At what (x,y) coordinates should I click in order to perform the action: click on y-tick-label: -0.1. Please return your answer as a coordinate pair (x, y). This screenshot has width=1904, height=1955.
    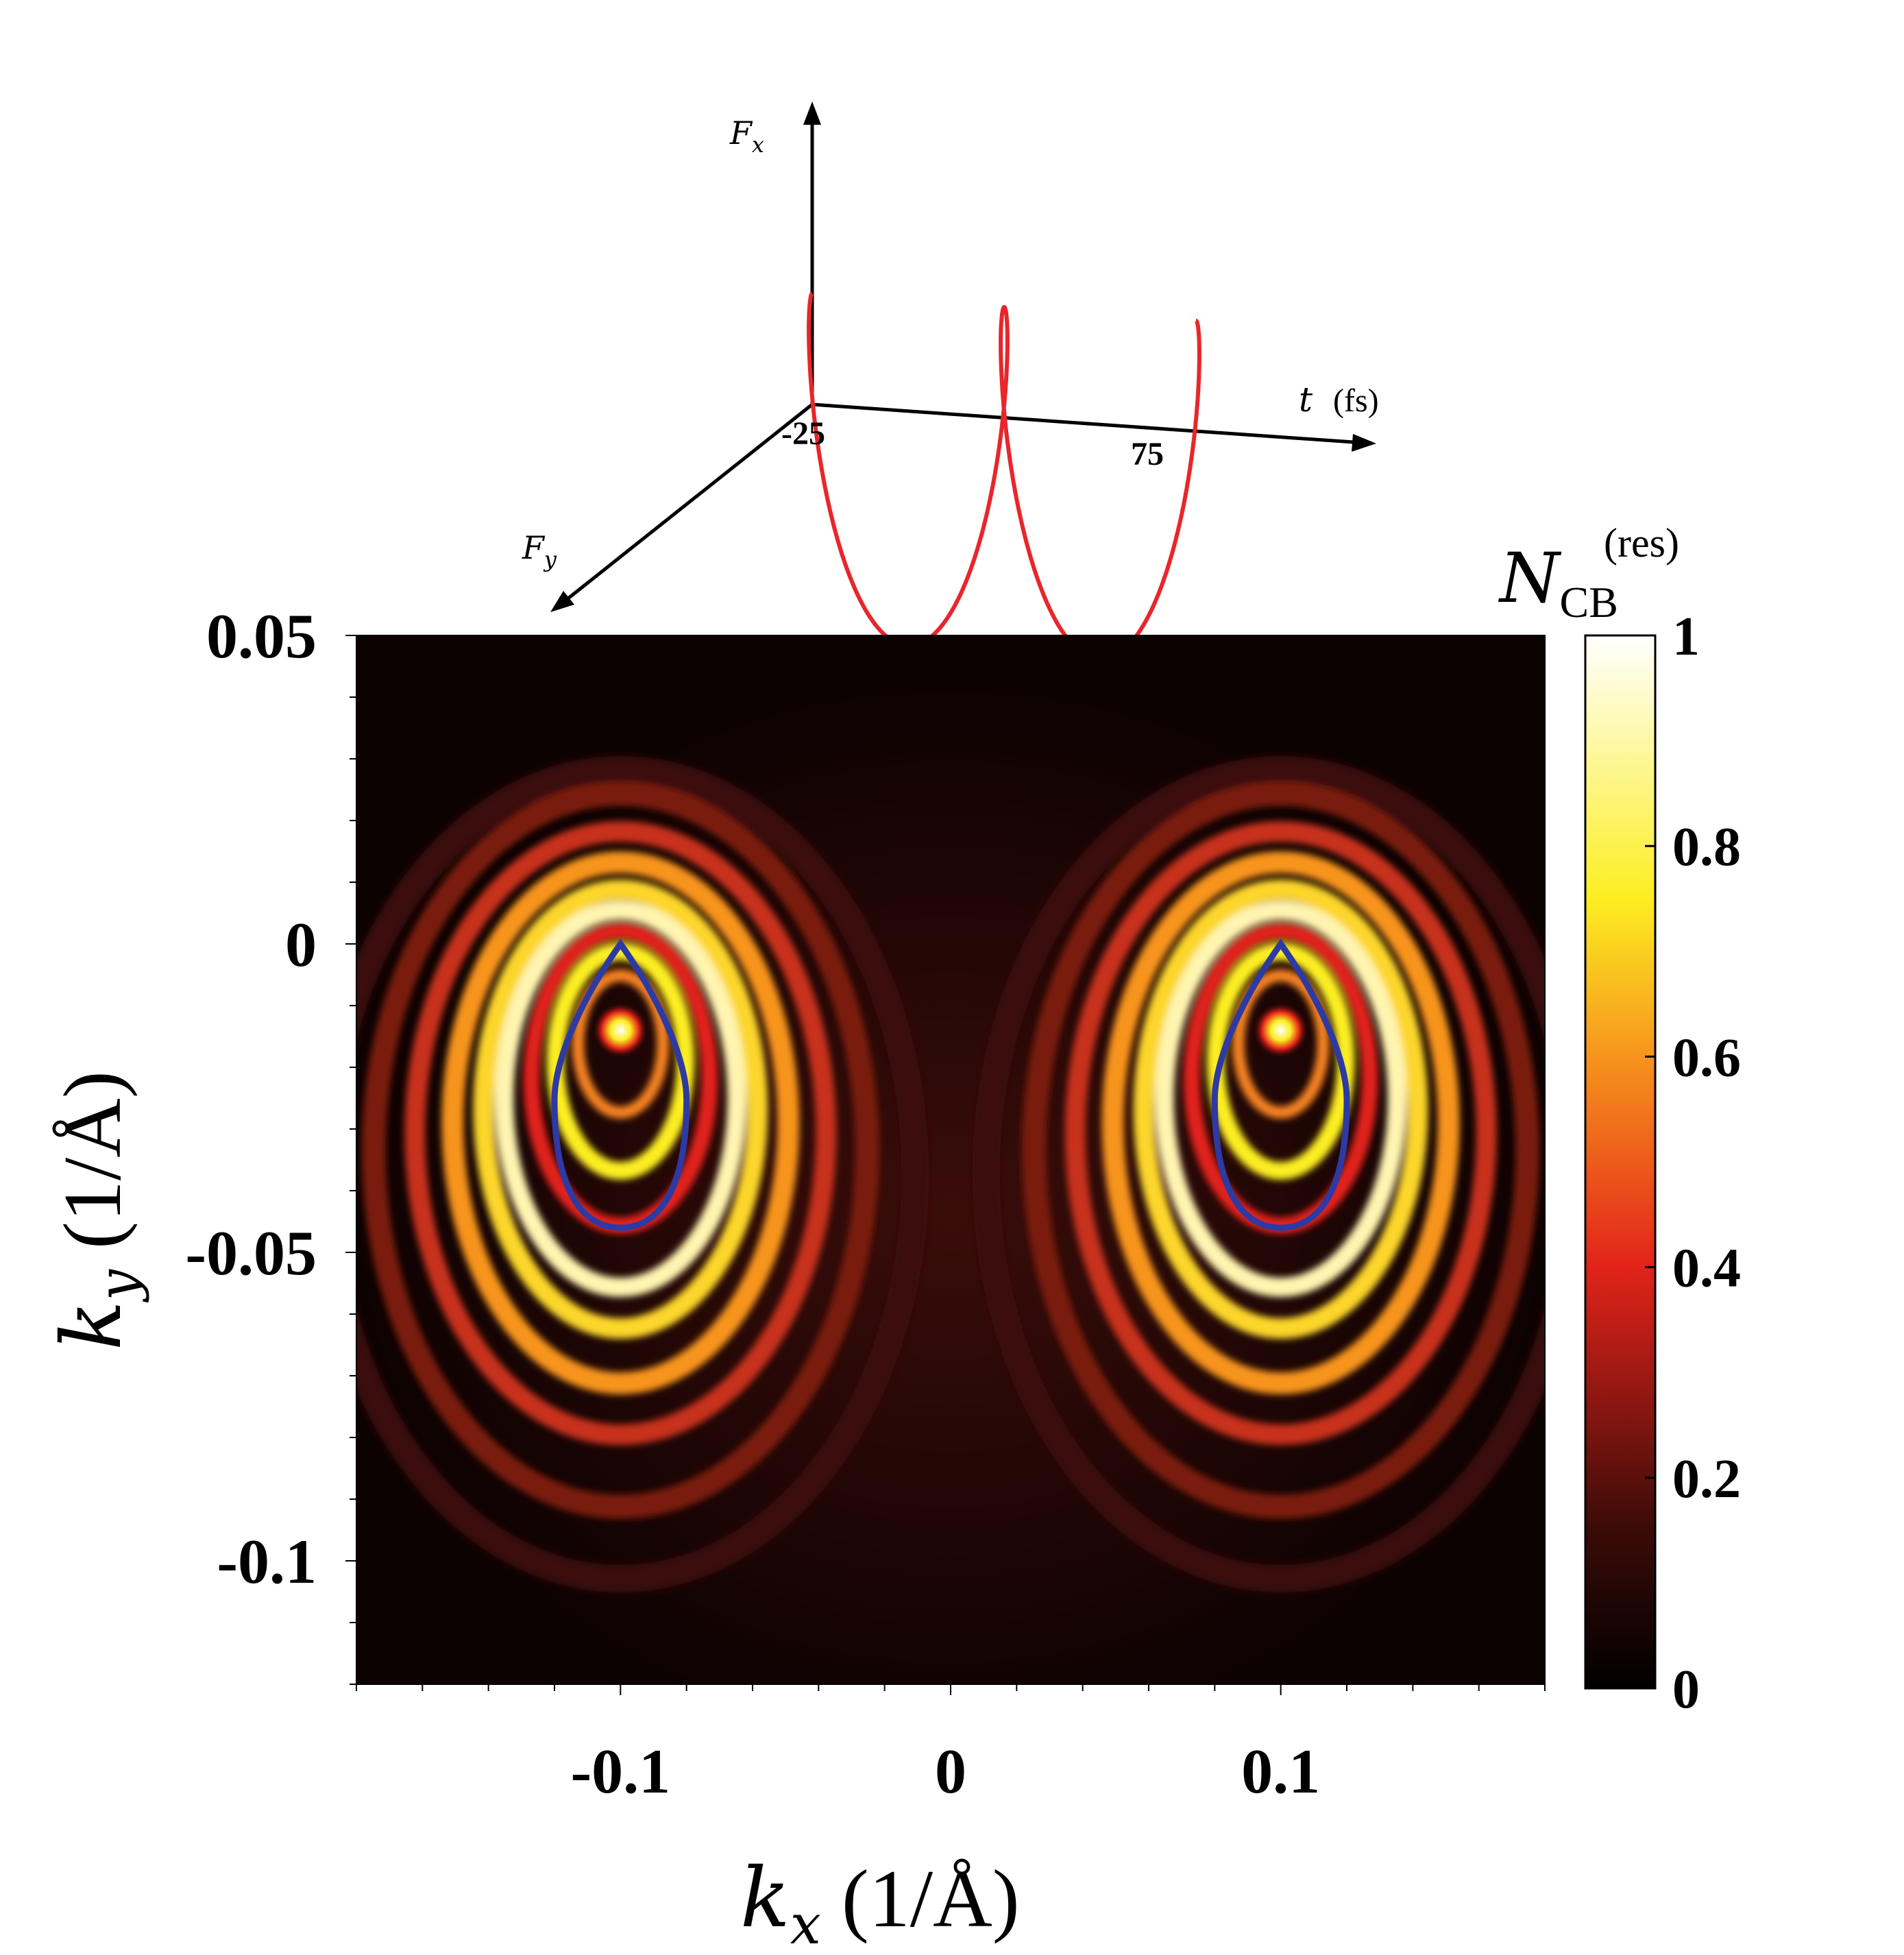
    Looking at the image, I should click on (267, 1561).